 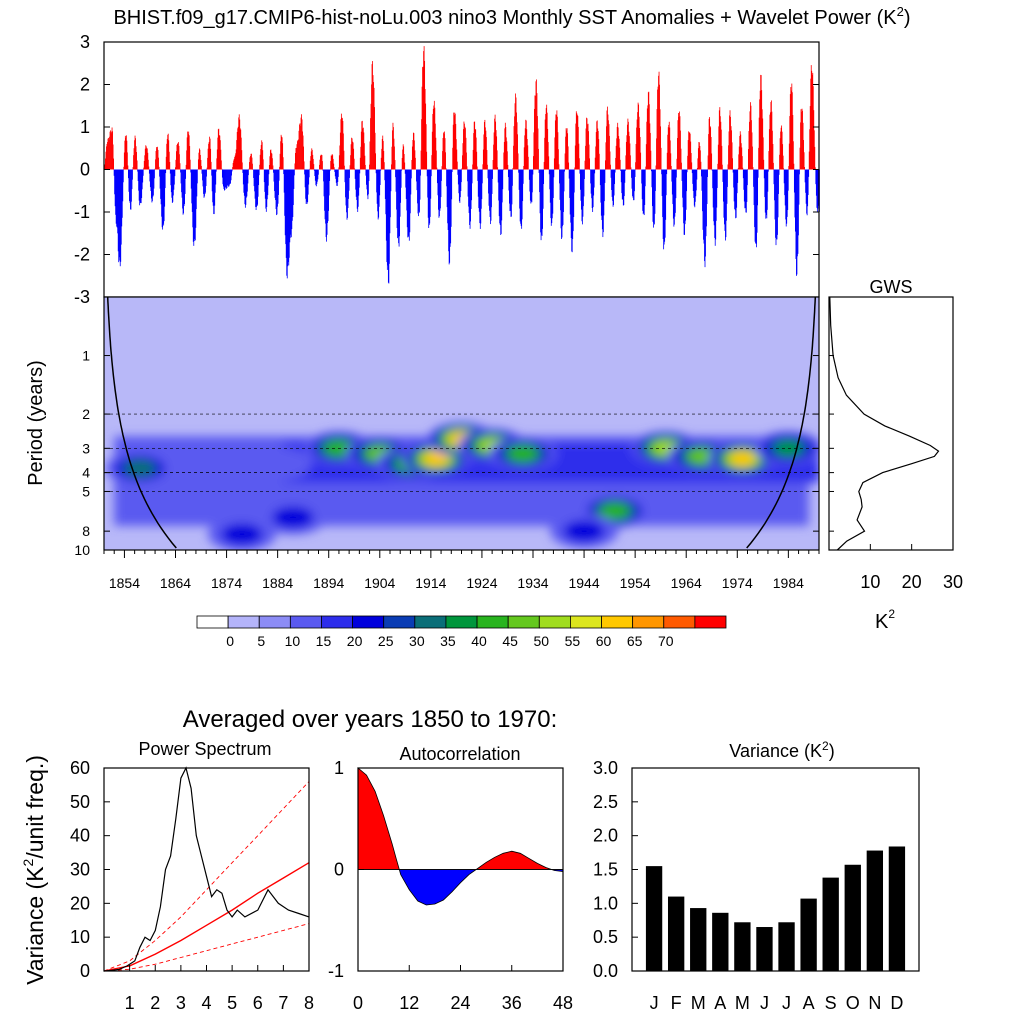 What do you see at coordinates (206, 947) in the screenshot?
I see `lower-confidence-line` at bounding box center [206, 947].